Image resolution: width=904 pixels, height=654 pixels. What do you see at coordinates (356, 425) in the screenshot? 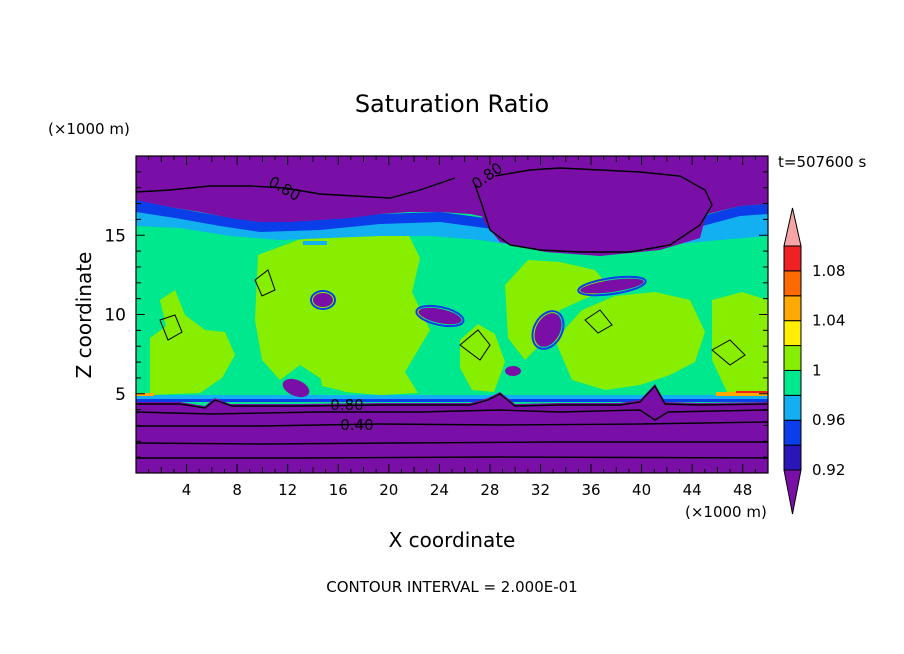
I see `contour-label-4: 0.40` at bounding box center [356, 425].